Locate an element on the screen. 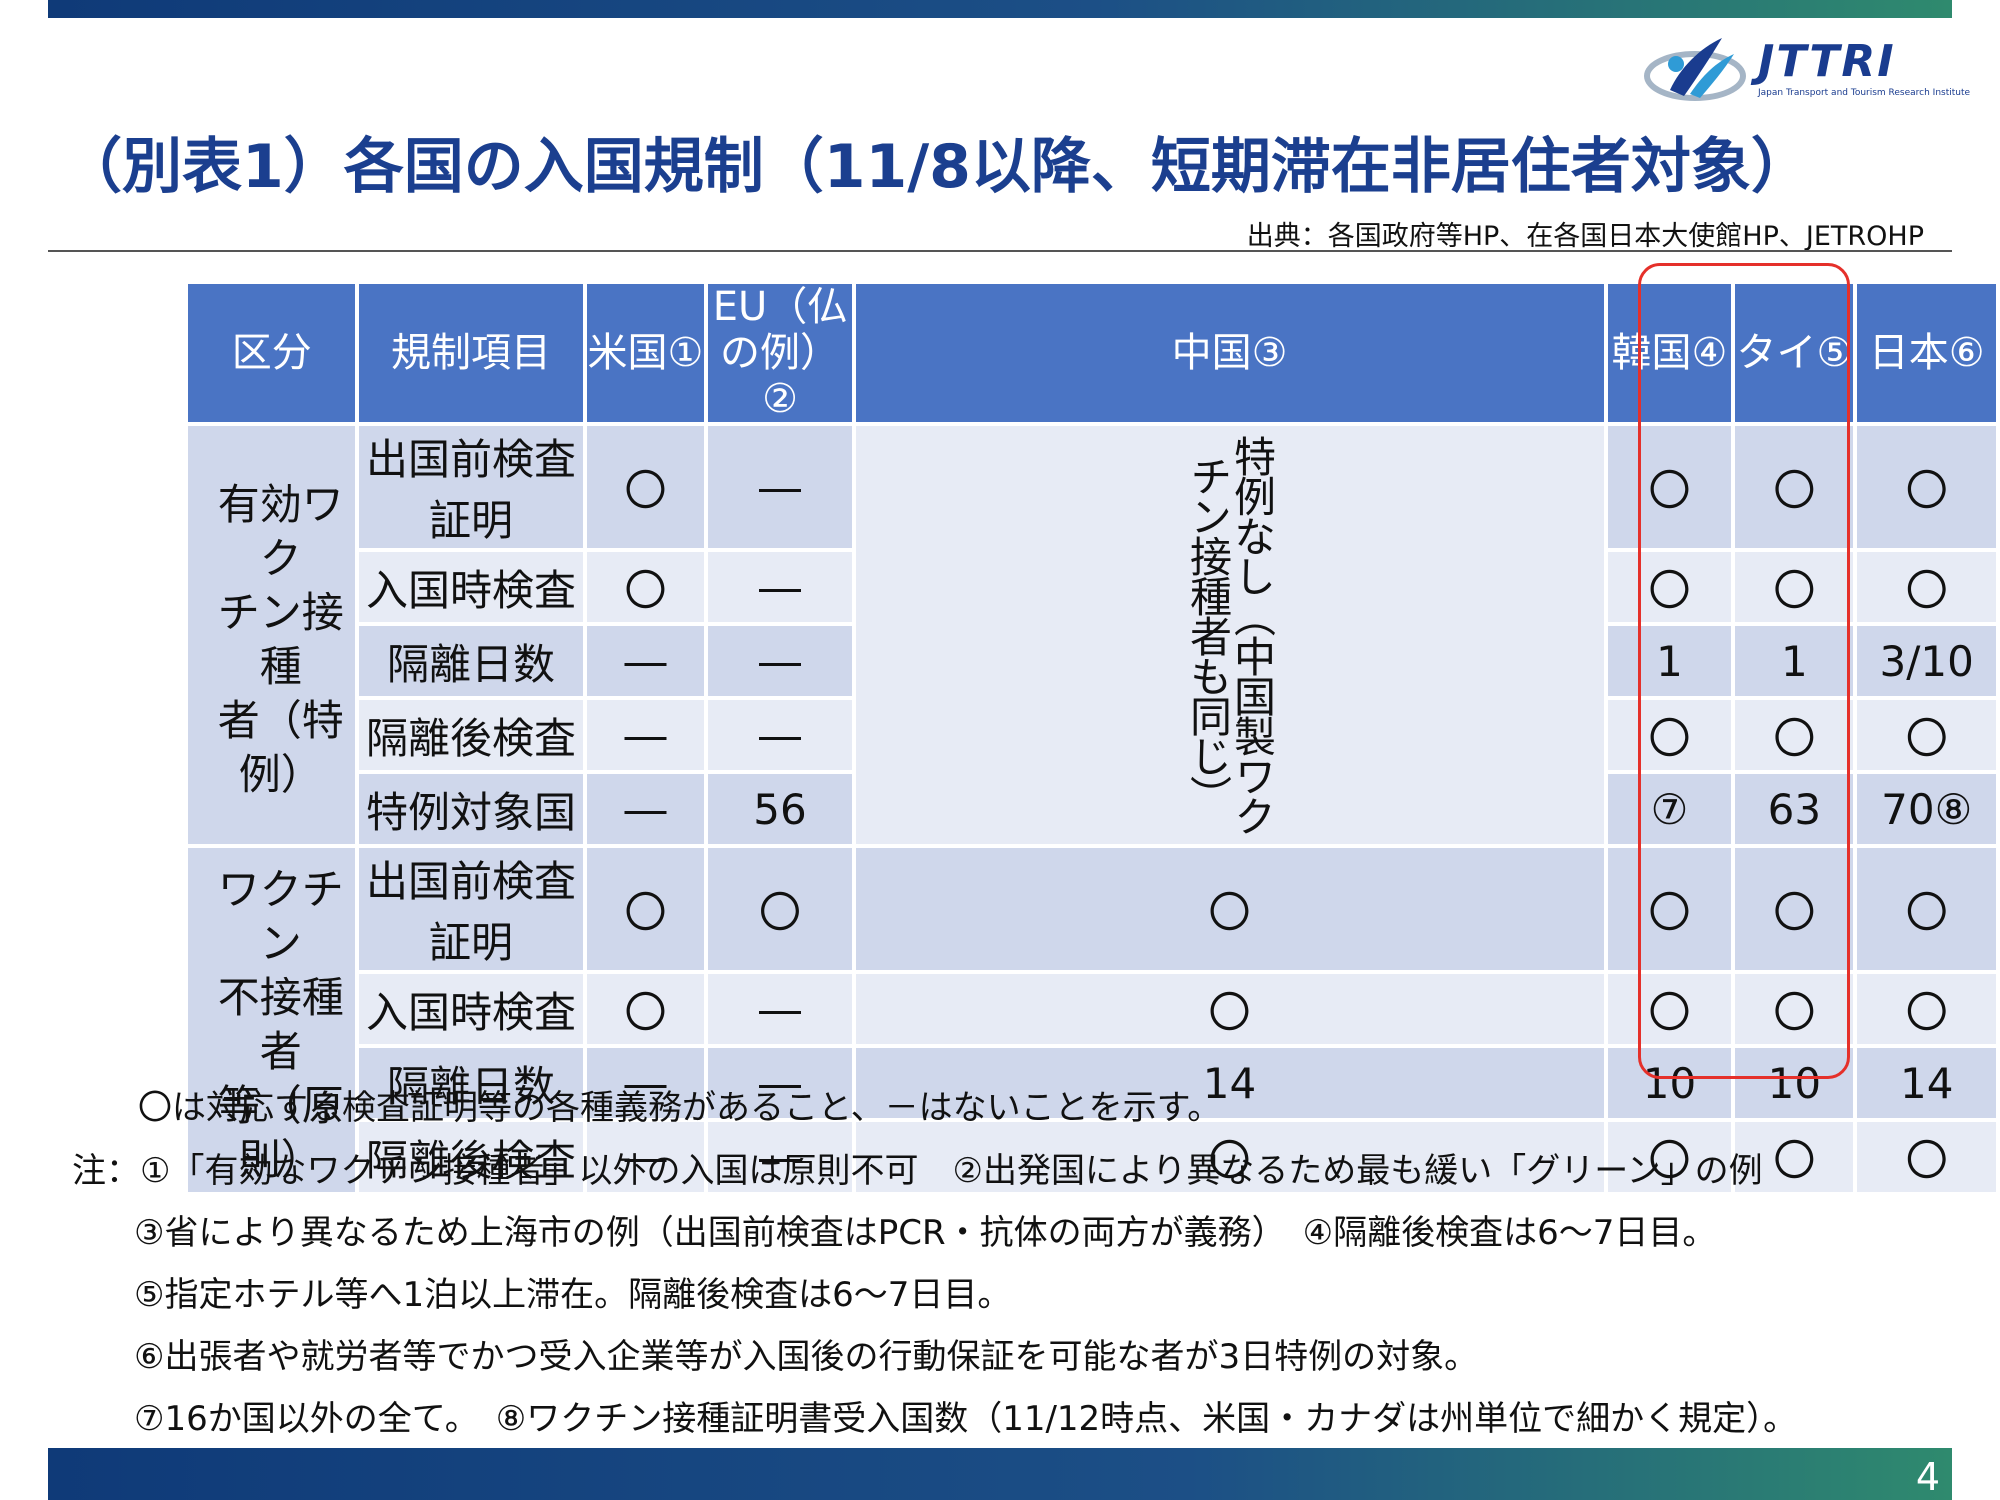  table-row: 隔離後検査 ― ― 〇 〇 〇 is located at coordinates (1092, 735).